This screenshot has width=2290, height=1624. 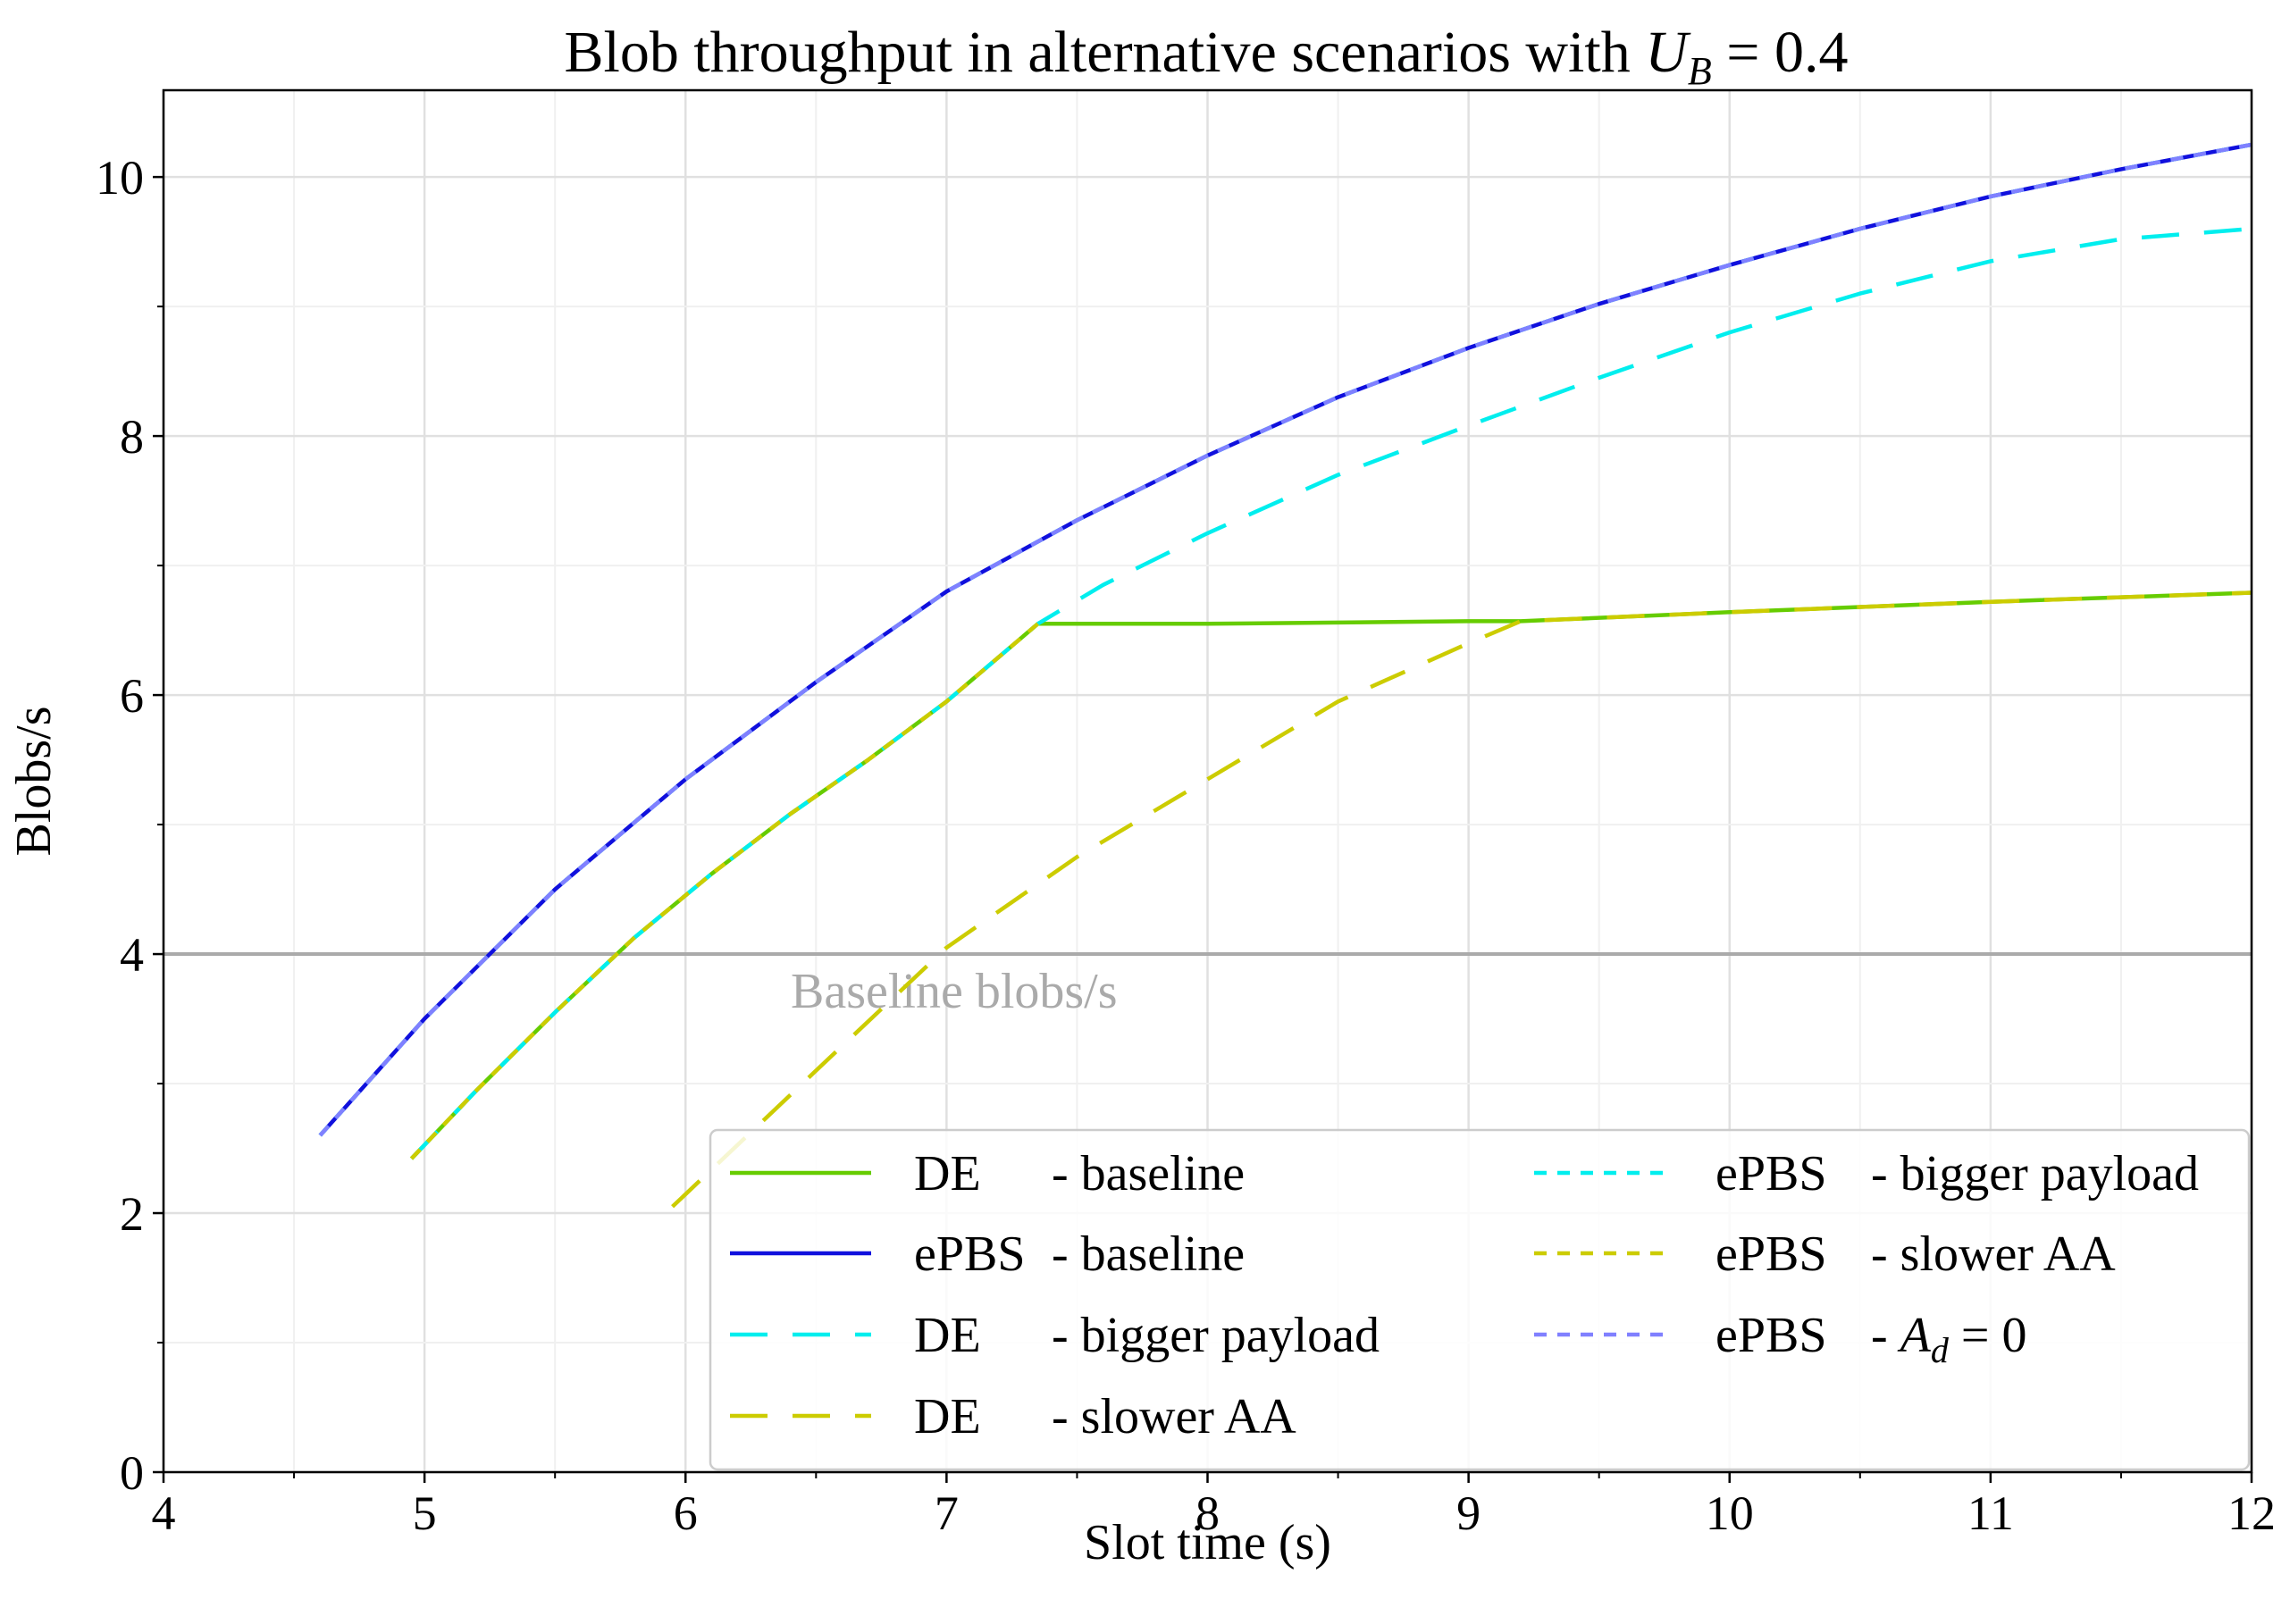 What do you see at coordinates (132, 955) in the screenshot?
I see `y-tick-label: 4` at bounding box center [132, 955].